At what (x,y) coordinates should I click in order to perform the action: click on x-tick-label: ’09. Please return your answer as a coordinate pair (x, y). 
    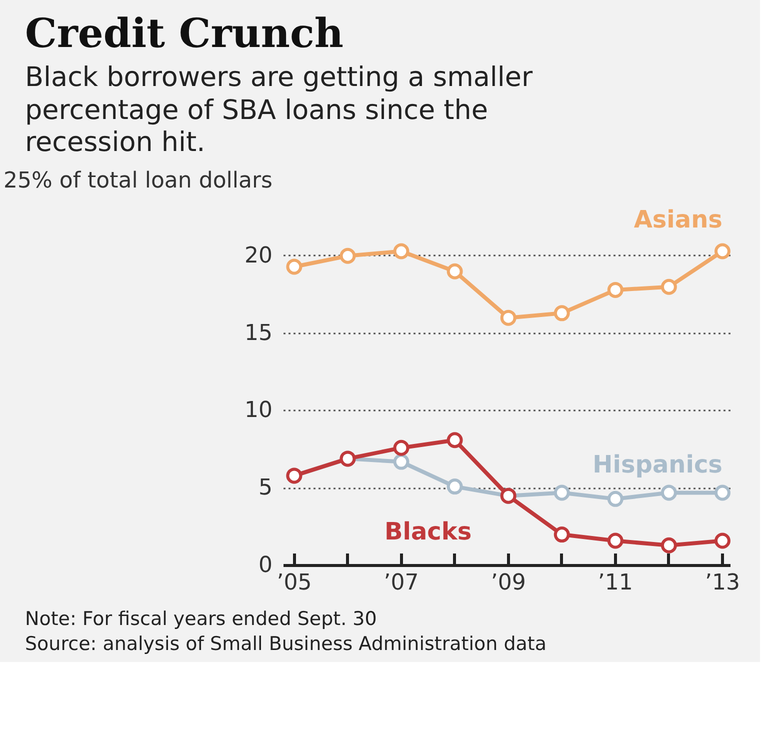
    Looking at the image, I should click on (508, 583).